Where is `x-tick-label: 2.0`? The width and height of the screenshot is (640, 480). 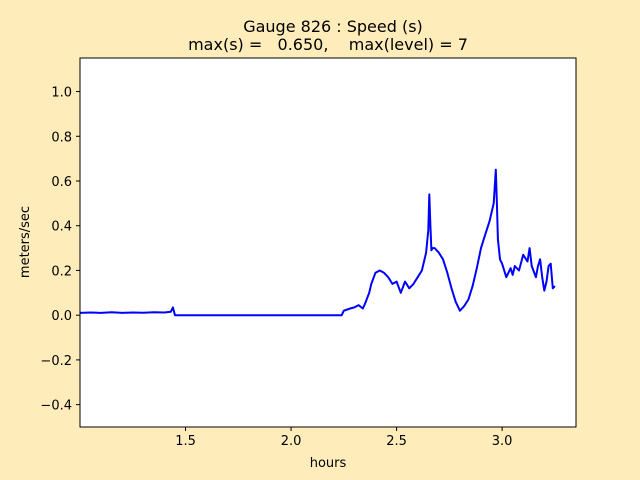 x-tick-label: 2.0 is located at coordinates (291, 441).